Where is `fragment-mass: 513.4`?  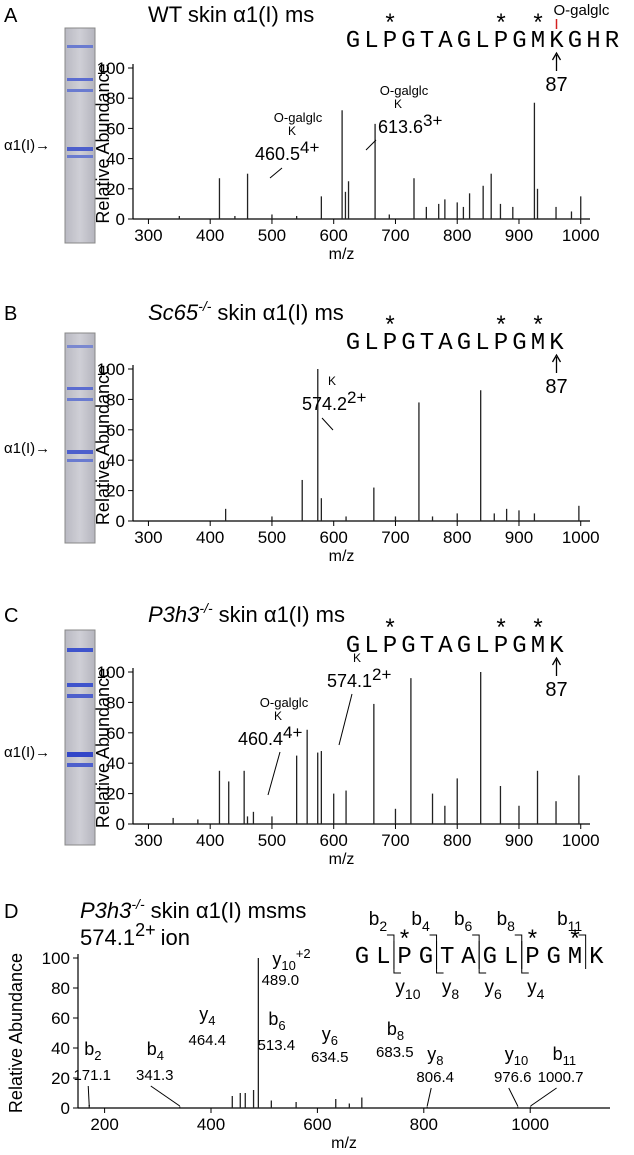 fragment-mass: 513.4 is located at coordinates (277, 1045).